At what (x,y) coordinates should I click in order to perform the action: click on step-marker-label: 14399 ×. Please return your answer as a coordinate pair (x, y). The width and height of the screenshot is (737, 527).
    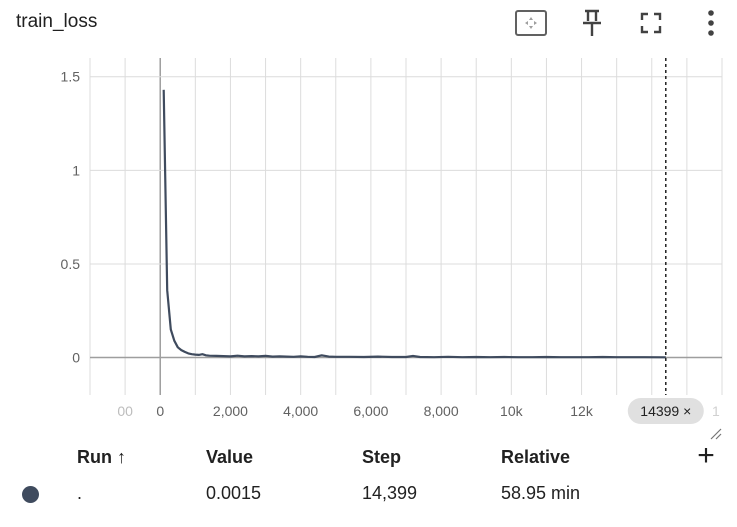
    Looking at the image, I should click on (665, 411).